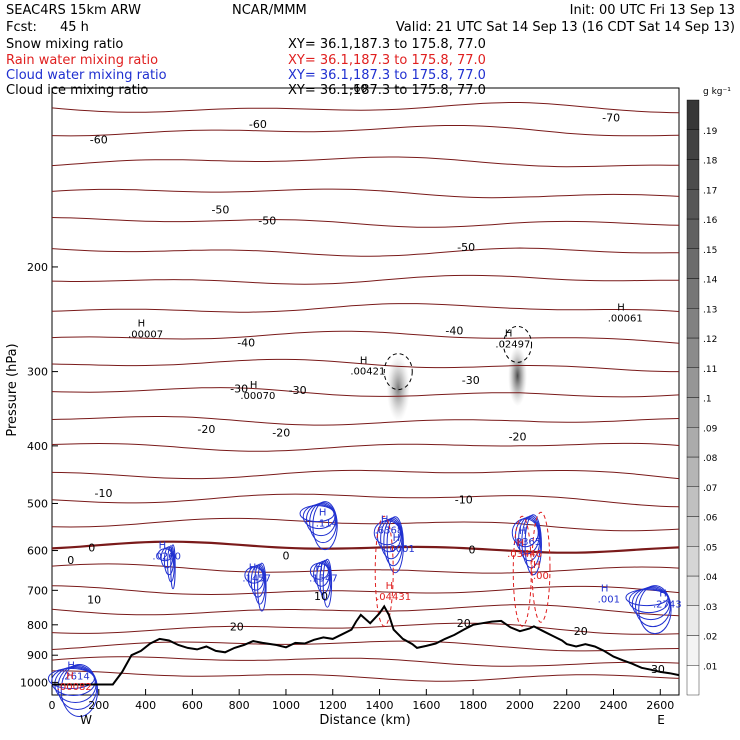 The width and height of the screenshot is (740, 740). What do you see at coordinates (73, 10) in the screenshot?
I see `model-title: SEAC4RS 15km ARW` at bounding box center [73, 10].